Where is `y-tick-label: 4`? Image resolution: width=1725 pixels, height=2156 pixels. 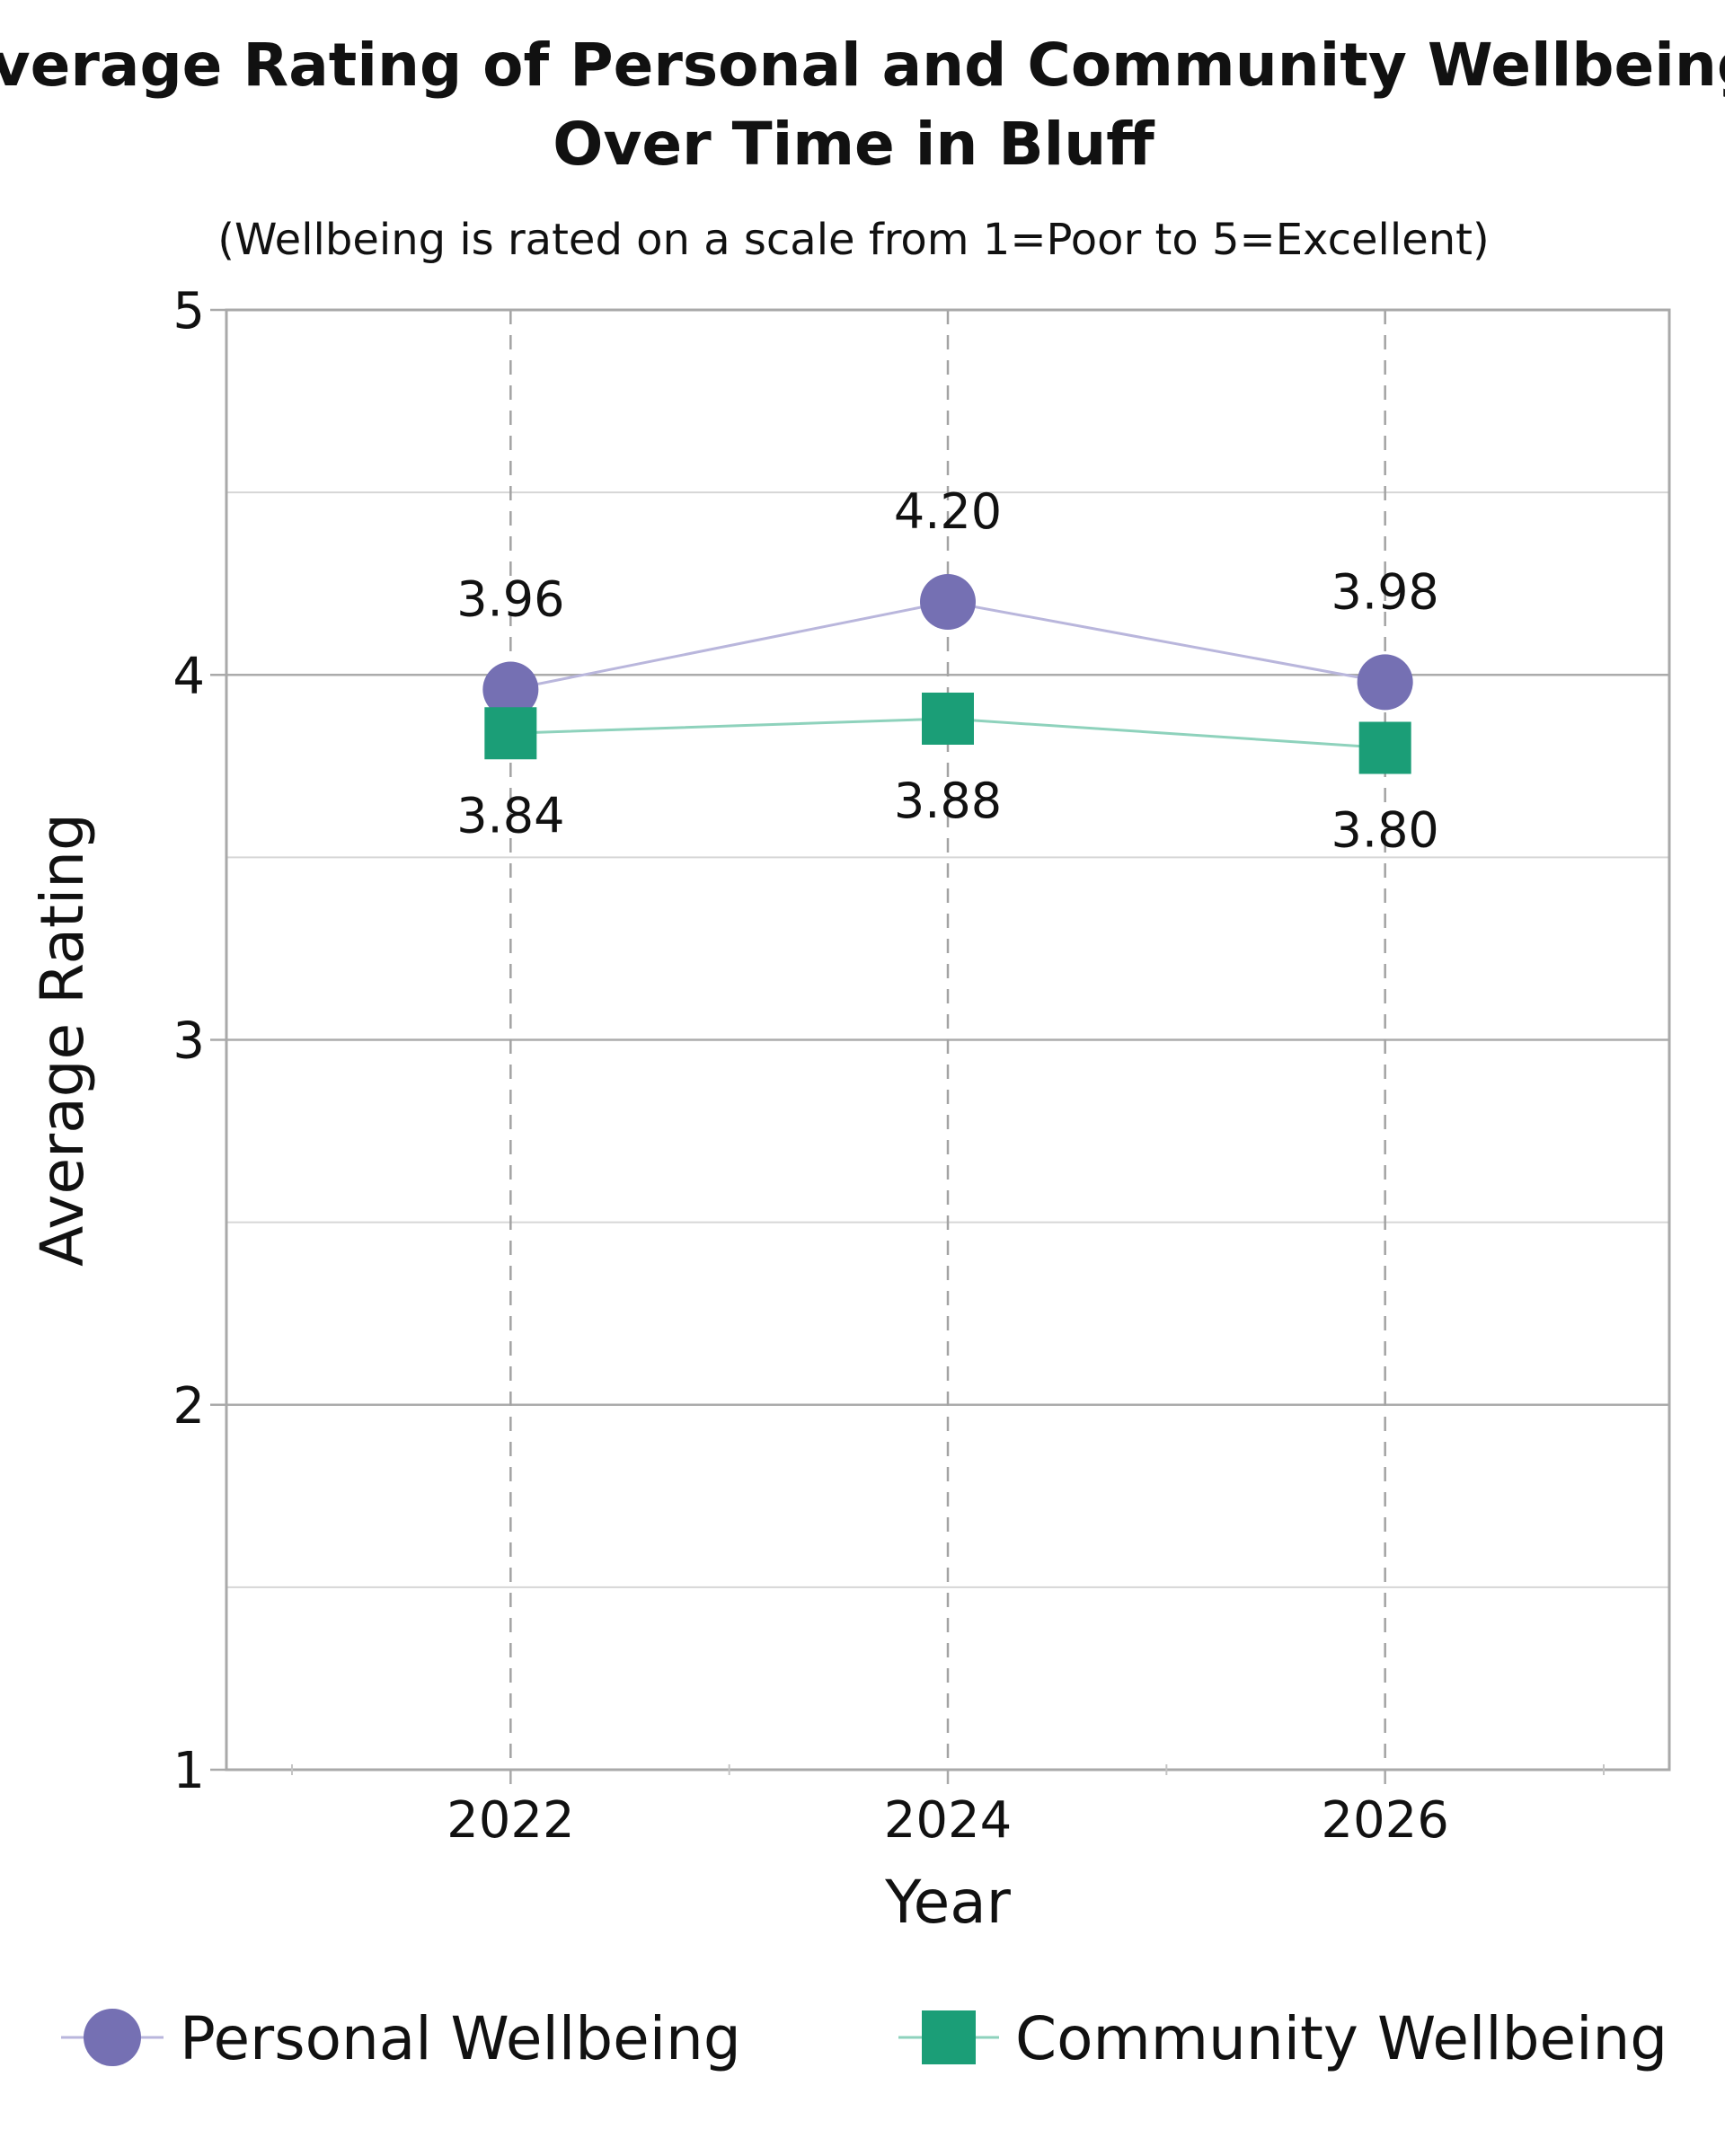
y-tick-label: 4 is located at coordinates (188, 676).